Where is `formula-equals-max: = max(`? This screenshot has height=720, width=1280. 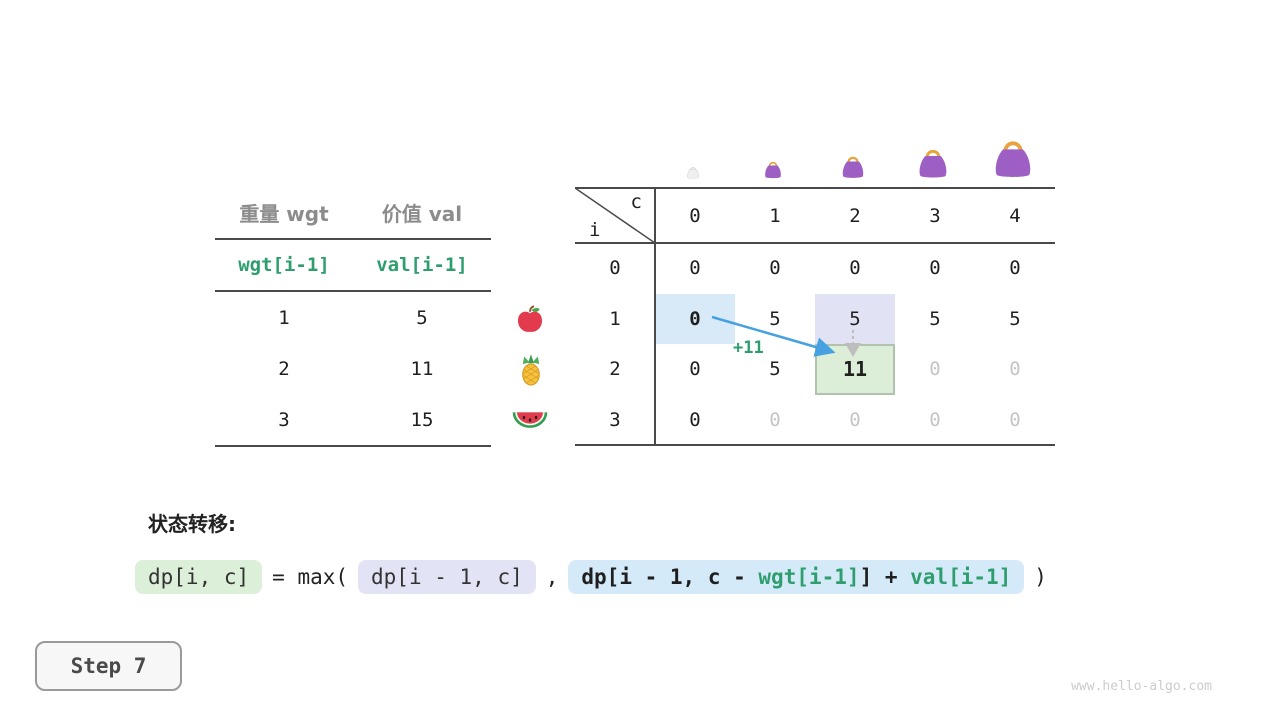 formula-equals-max: = max( is located at coordinates (310, 577).